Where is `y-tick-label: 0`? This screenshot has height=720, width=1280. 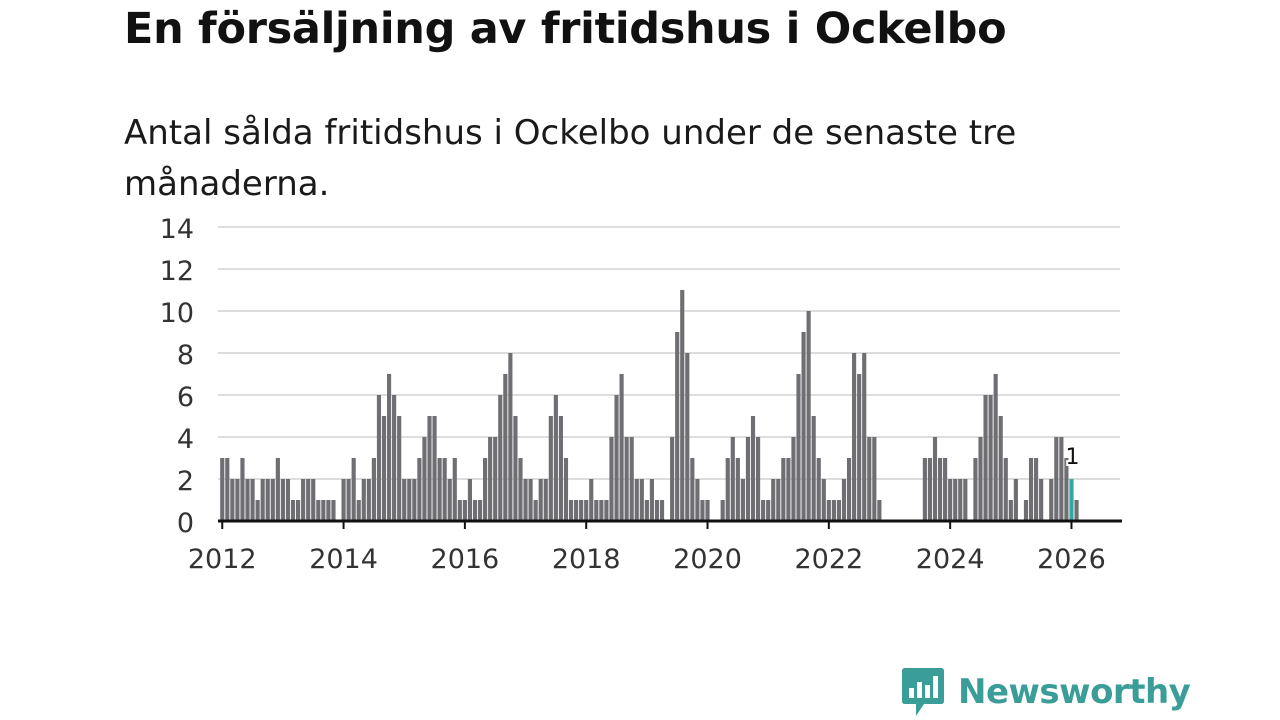
y-tick-label: 0 is located at coordinates (185, 523).